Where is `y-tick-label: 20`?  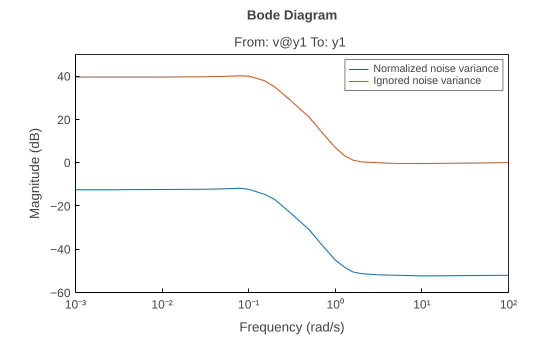
y-tick-label: 20 is located at coordinates (64, 119).